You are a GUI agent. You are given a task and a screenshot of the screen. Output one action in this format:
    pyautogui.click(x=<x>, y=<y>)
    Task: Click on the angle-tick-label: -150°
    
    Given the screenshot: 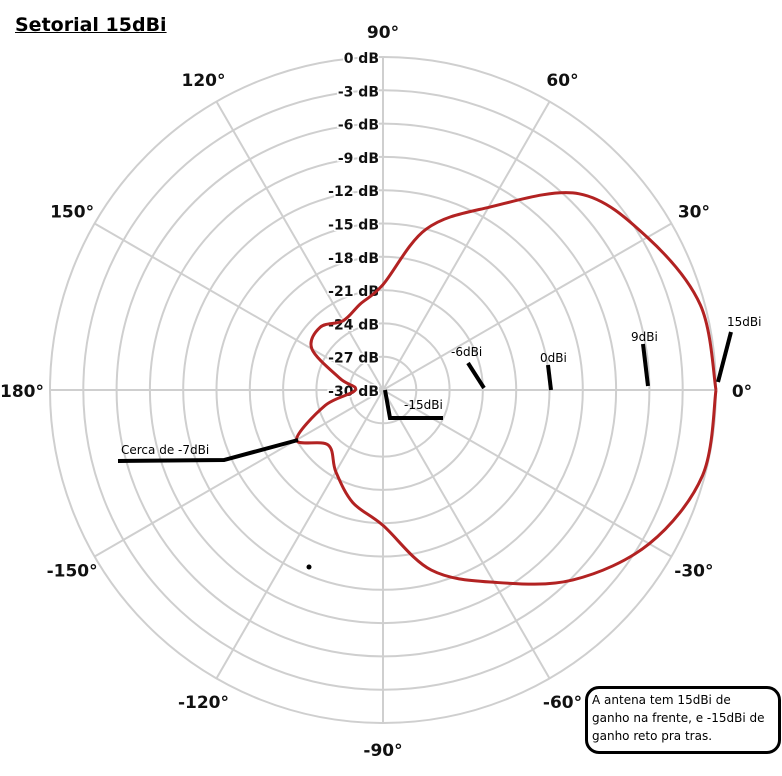 What is the action you would take?
    pyautogui.click(x=72, y=572)
    